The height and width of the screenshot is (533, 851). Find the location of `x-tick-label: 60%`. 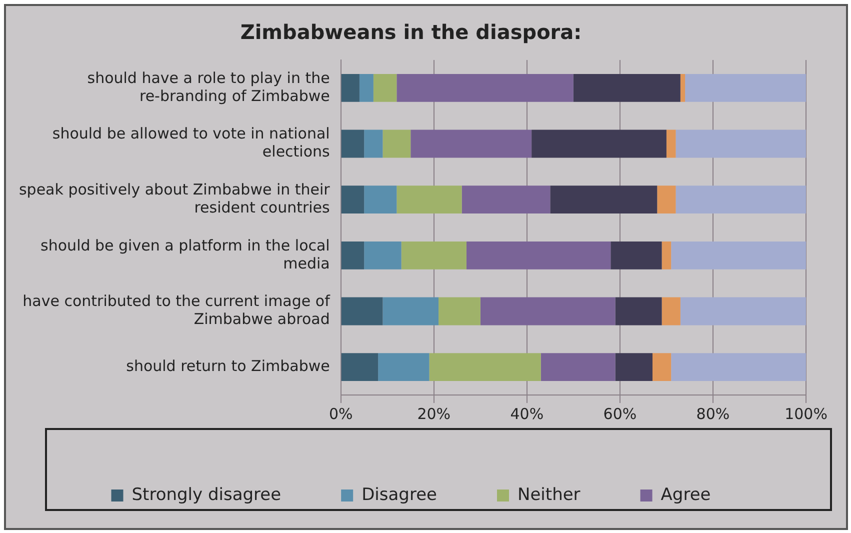

x-tick-label: 60% is located at coordinates (620, 413).